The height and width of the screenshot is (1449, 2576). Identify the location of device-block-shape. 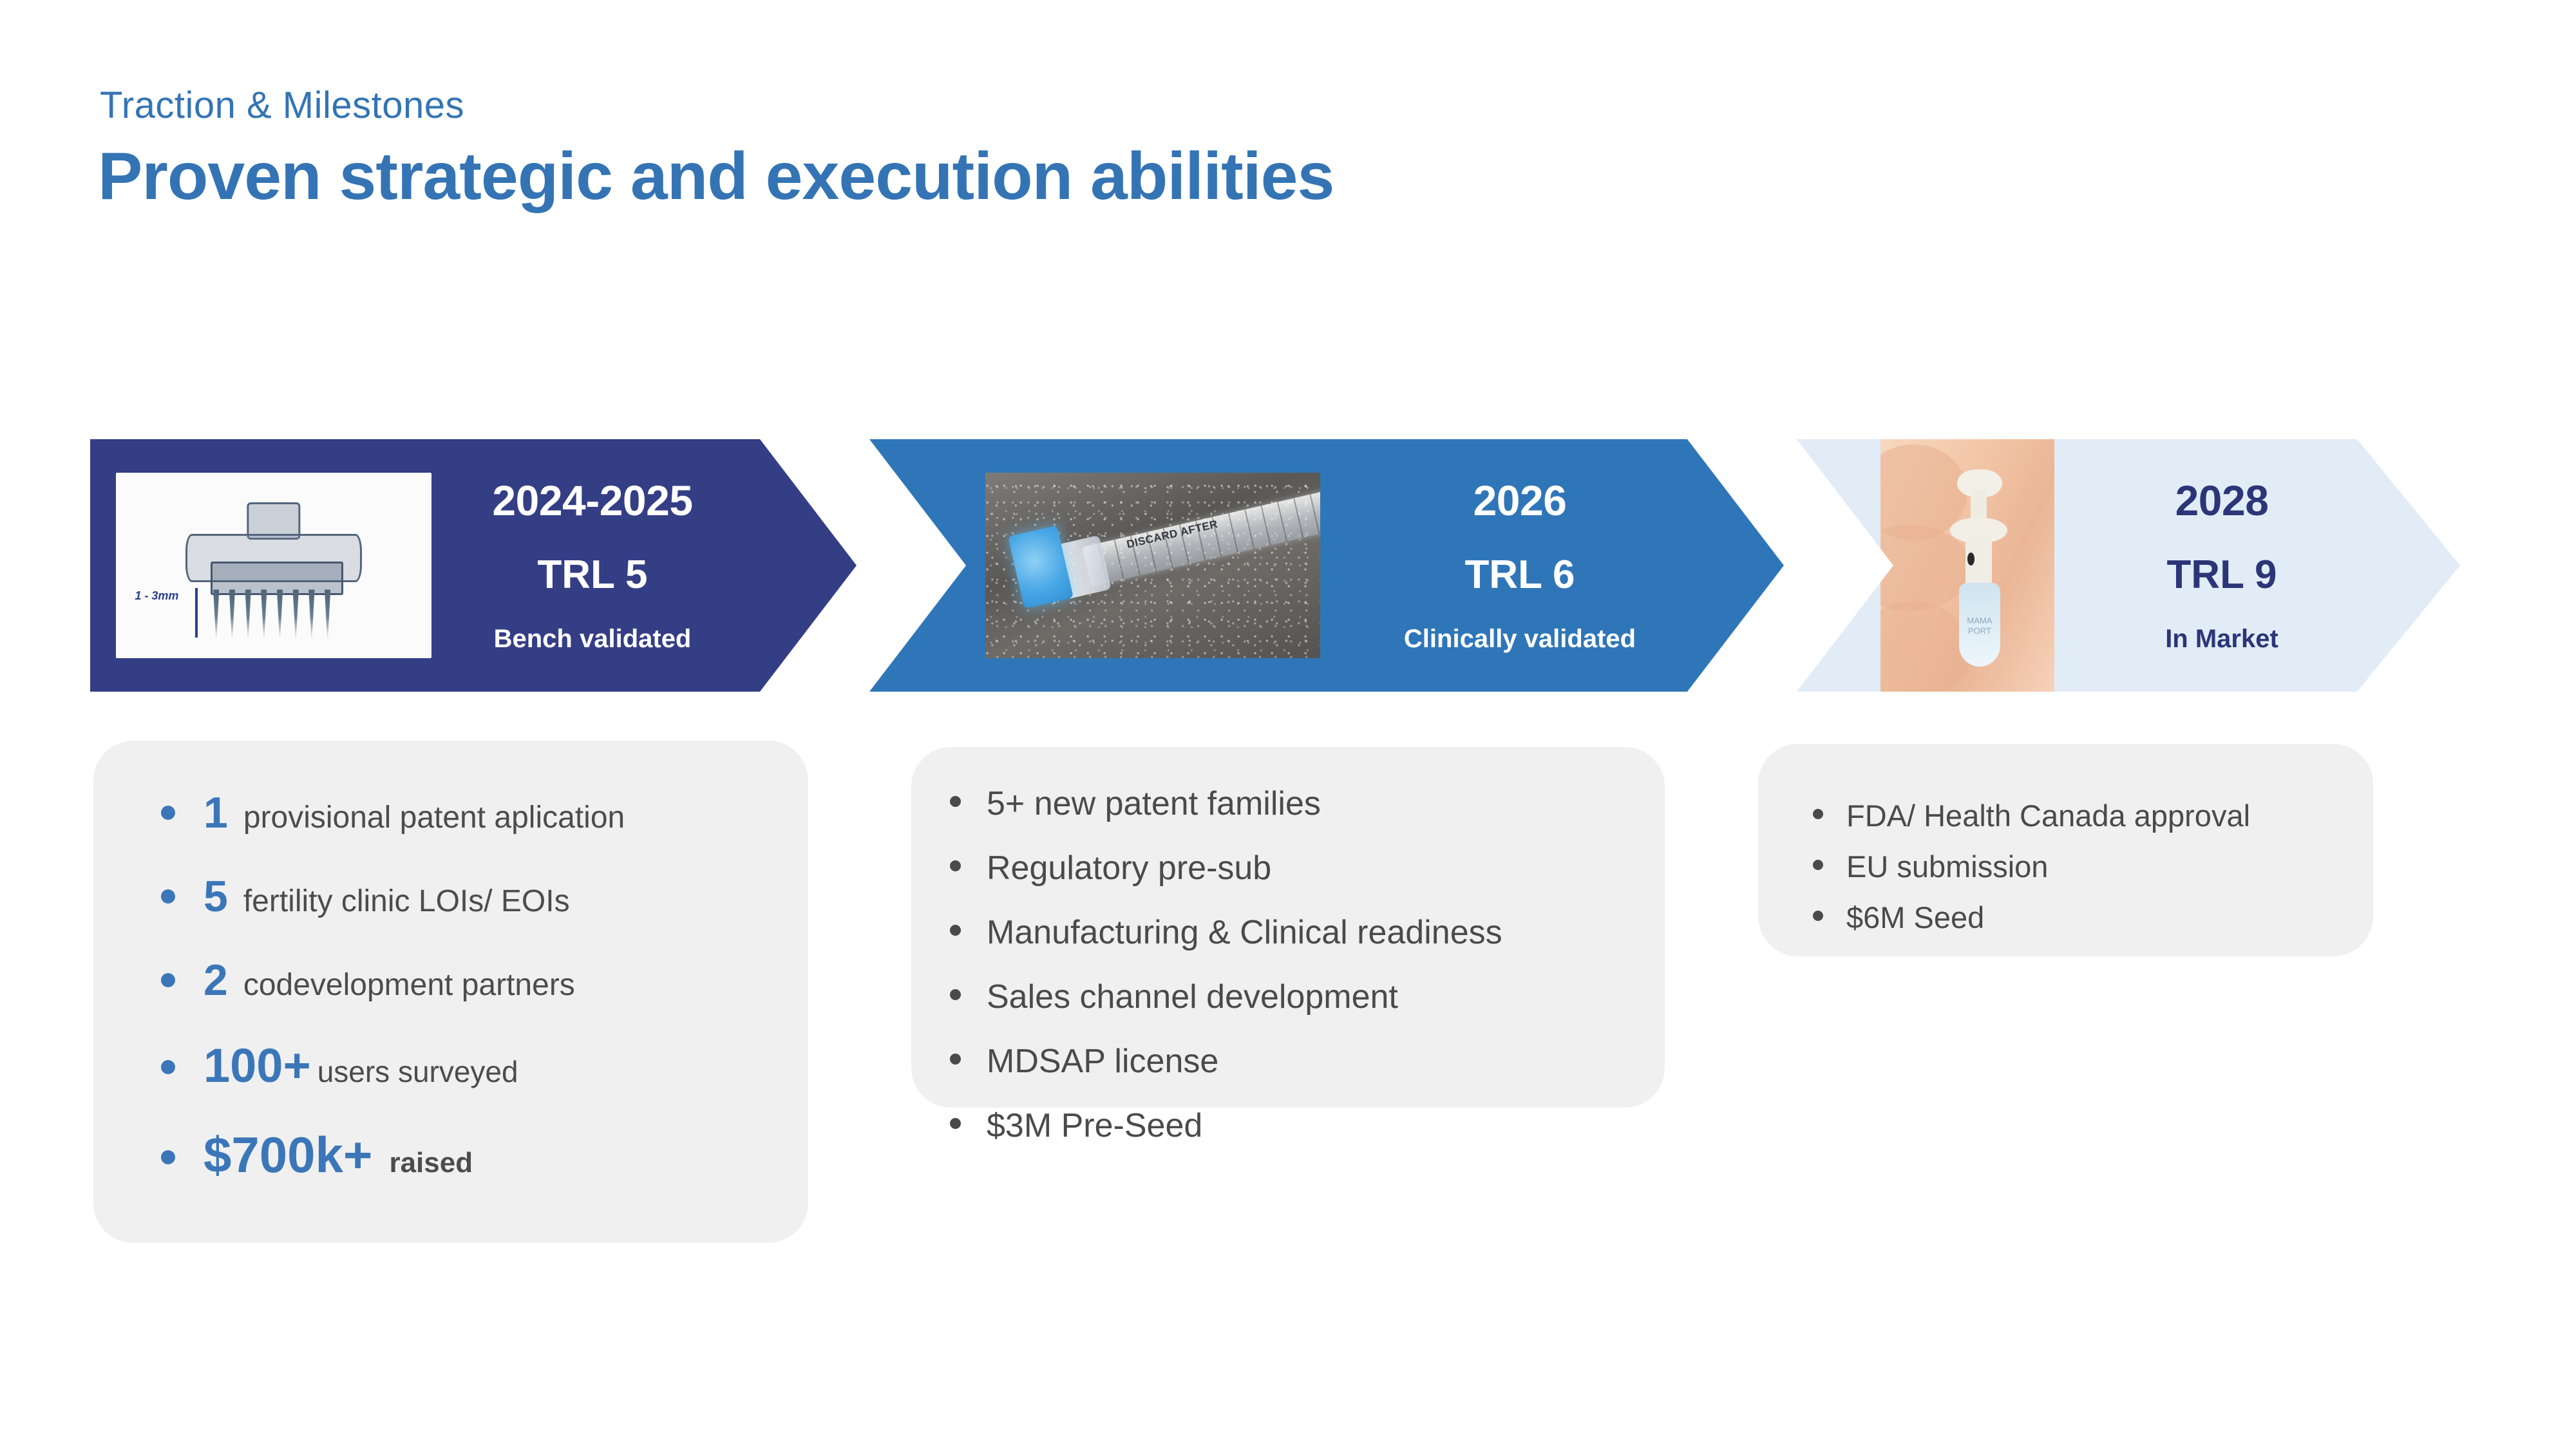
(277, 578).